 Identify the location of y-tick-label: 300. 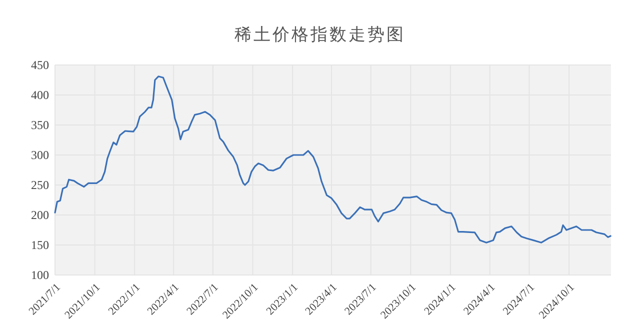
(40, 155).